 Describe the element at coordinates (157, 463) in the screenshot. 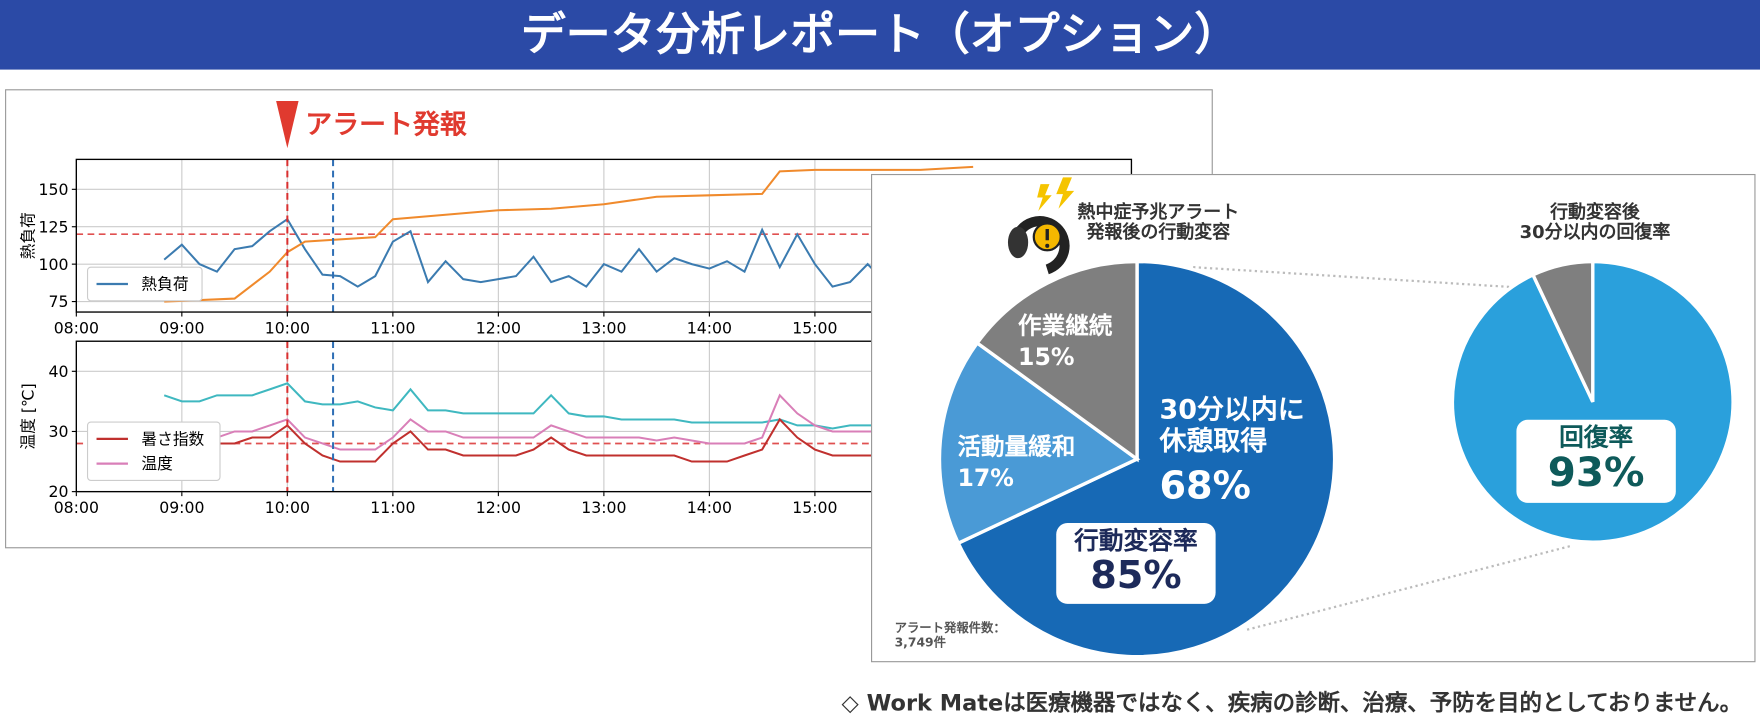

I see `legend-label: 温度` at that location.